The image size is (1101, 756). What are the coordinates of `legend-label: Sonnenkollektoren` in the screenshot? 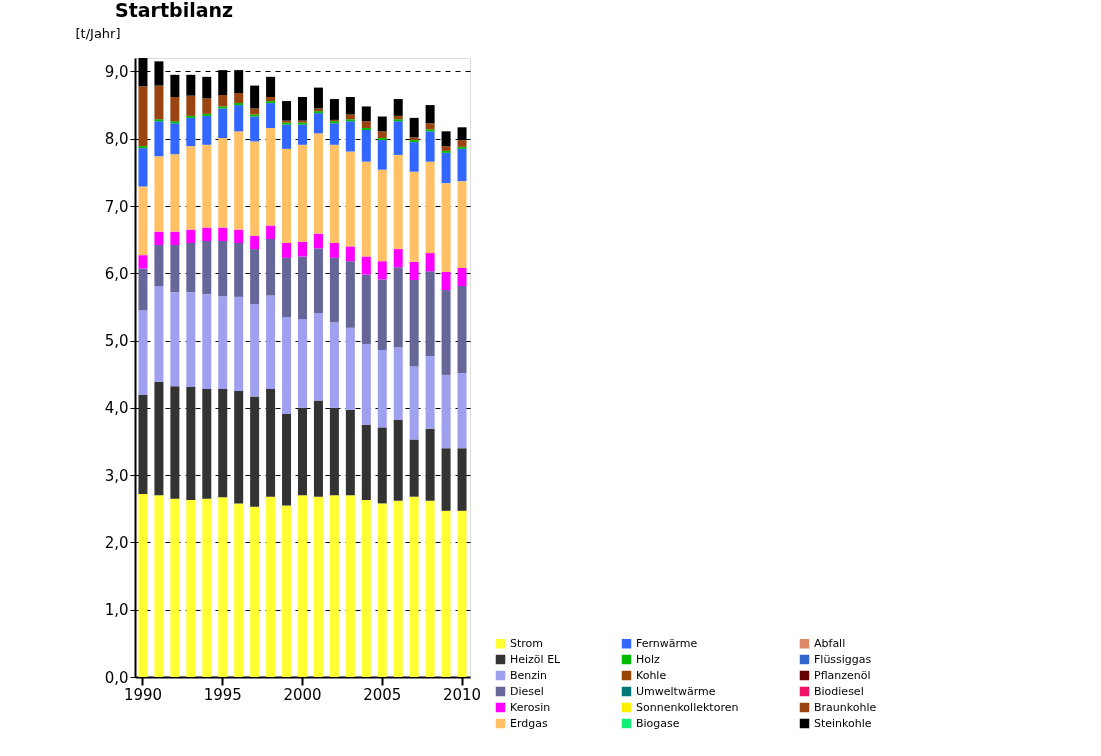 It's located at (687, 707).